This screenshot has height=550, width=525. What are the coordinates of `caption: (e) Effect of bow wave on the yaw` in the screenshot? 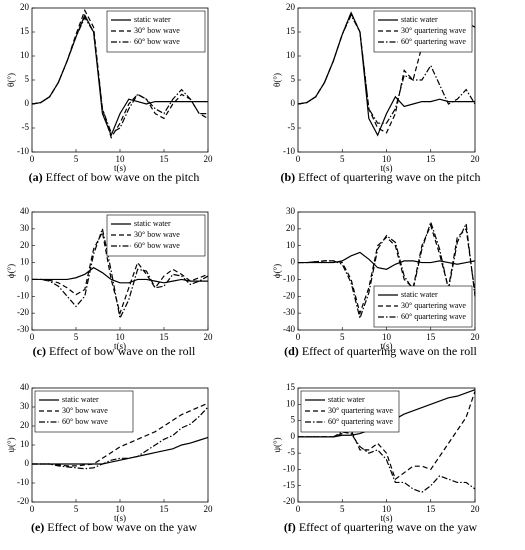 It's located at (114, 527).